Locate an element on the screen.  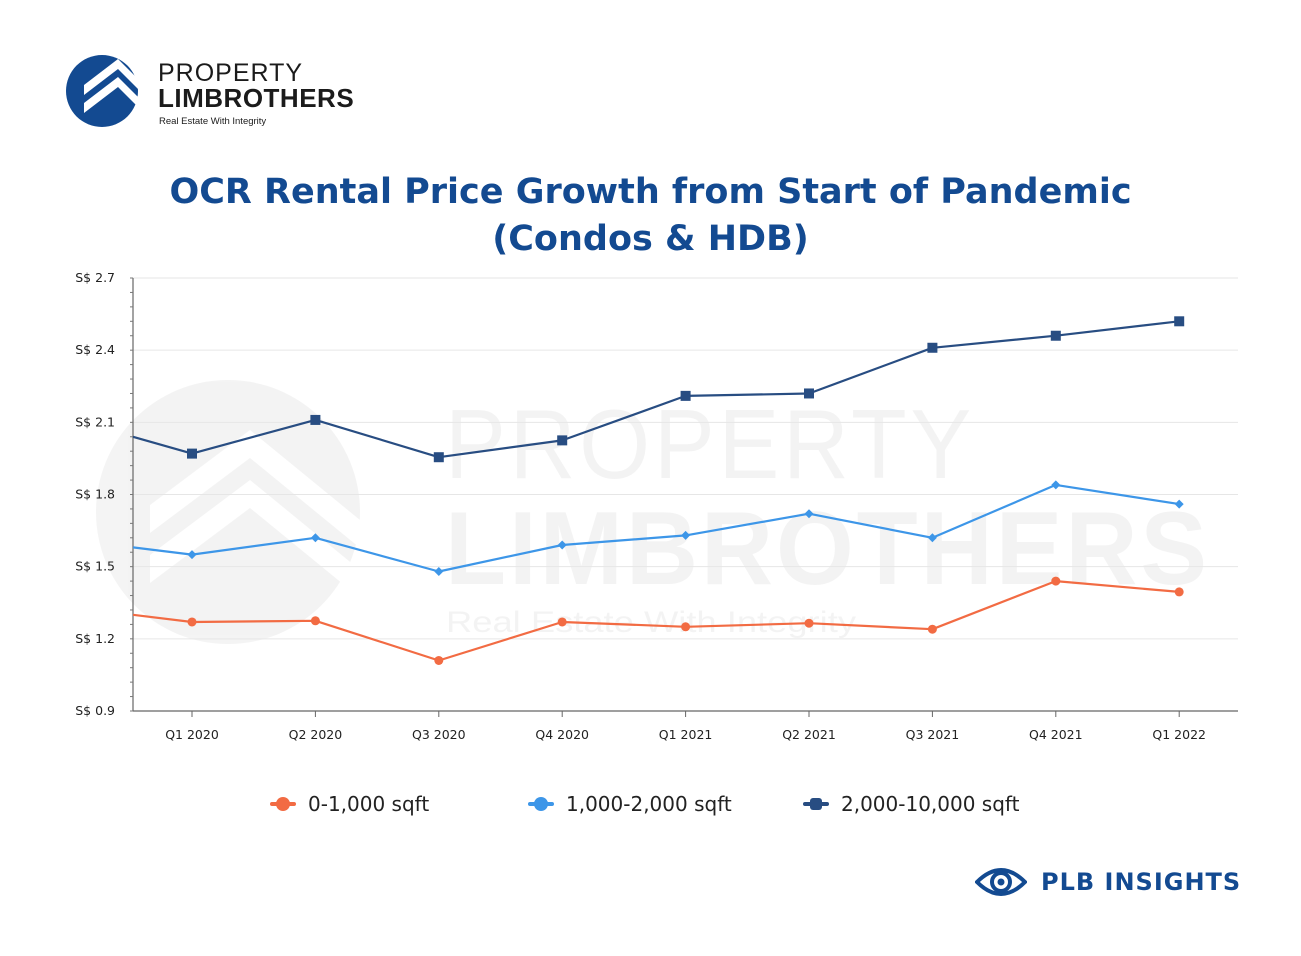
x-tick-label: Q4 2020 is located at coordinates (562, 734).